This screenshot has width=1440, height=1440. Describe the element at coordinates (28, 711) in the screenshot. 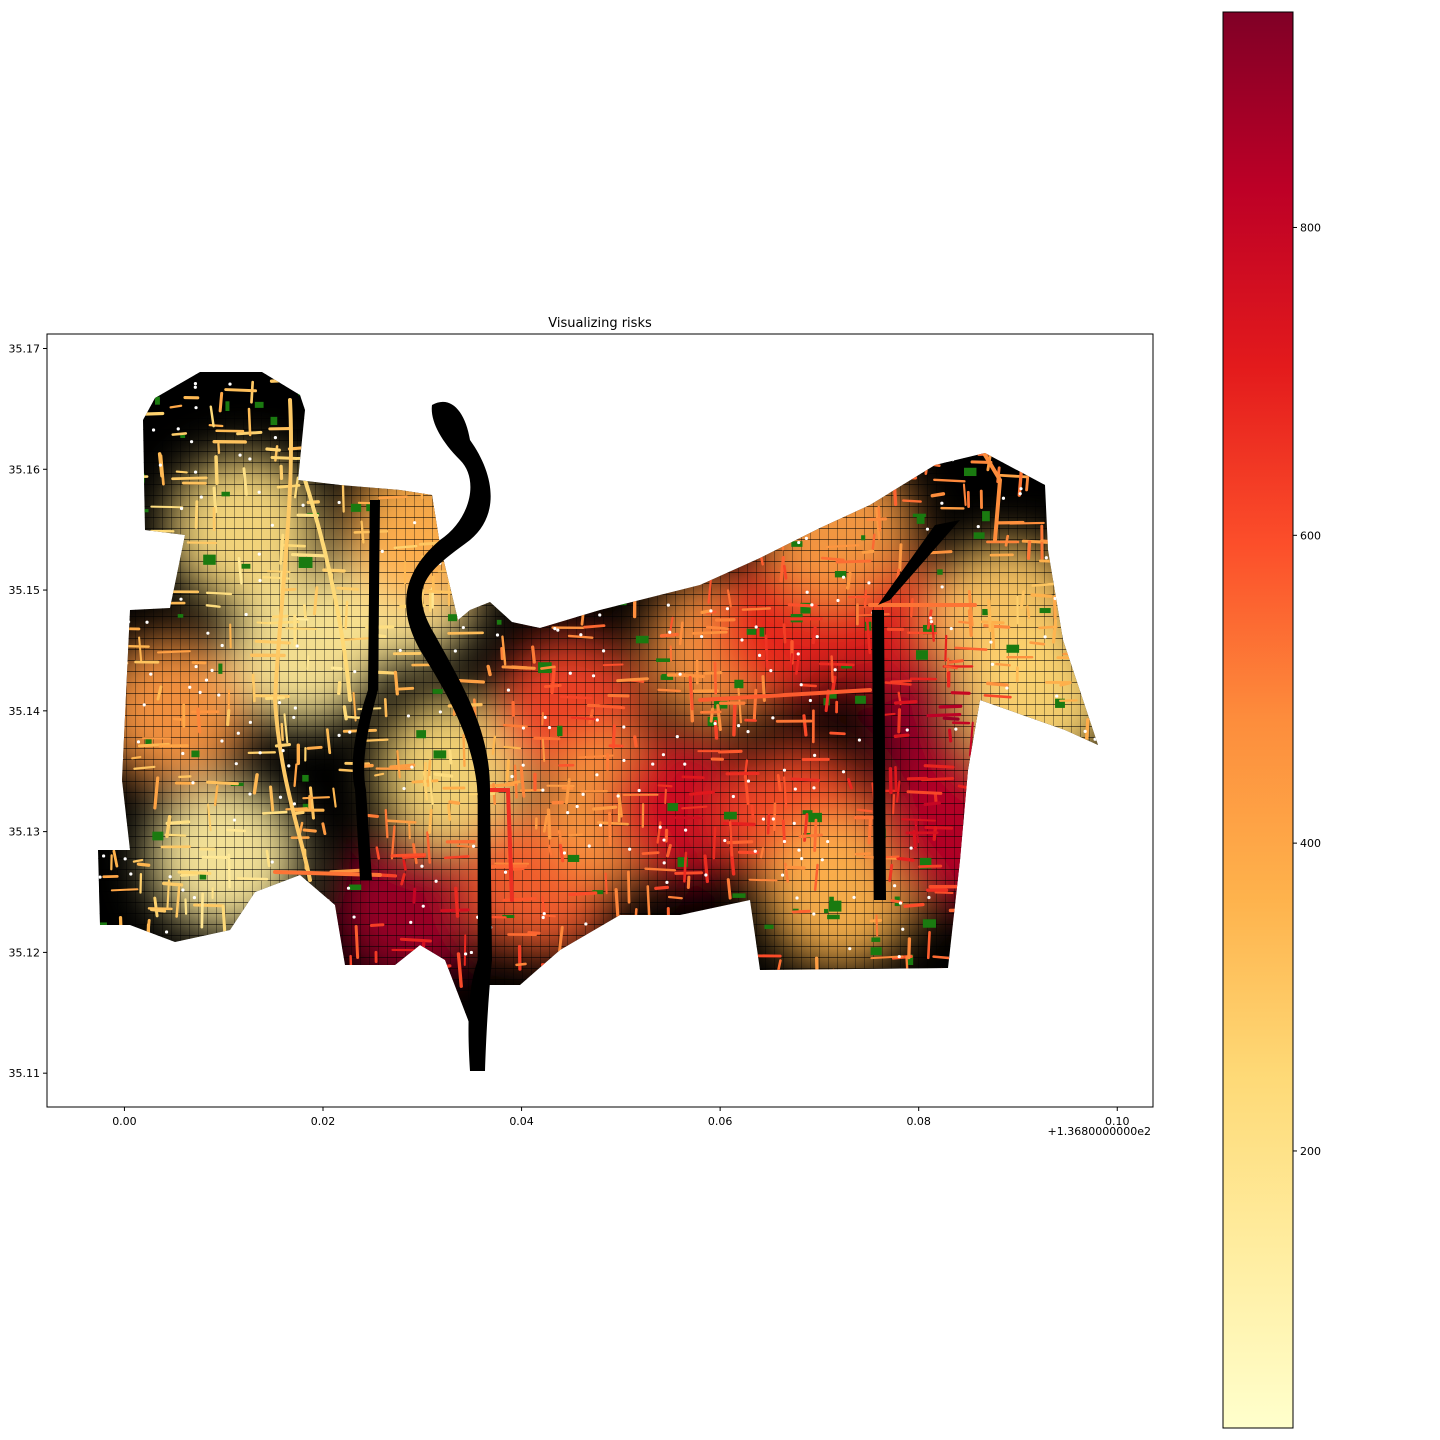

I see `y-axis: 35.11 35.12 35.13 35.14 35.15 35.16 35.17` at that location.